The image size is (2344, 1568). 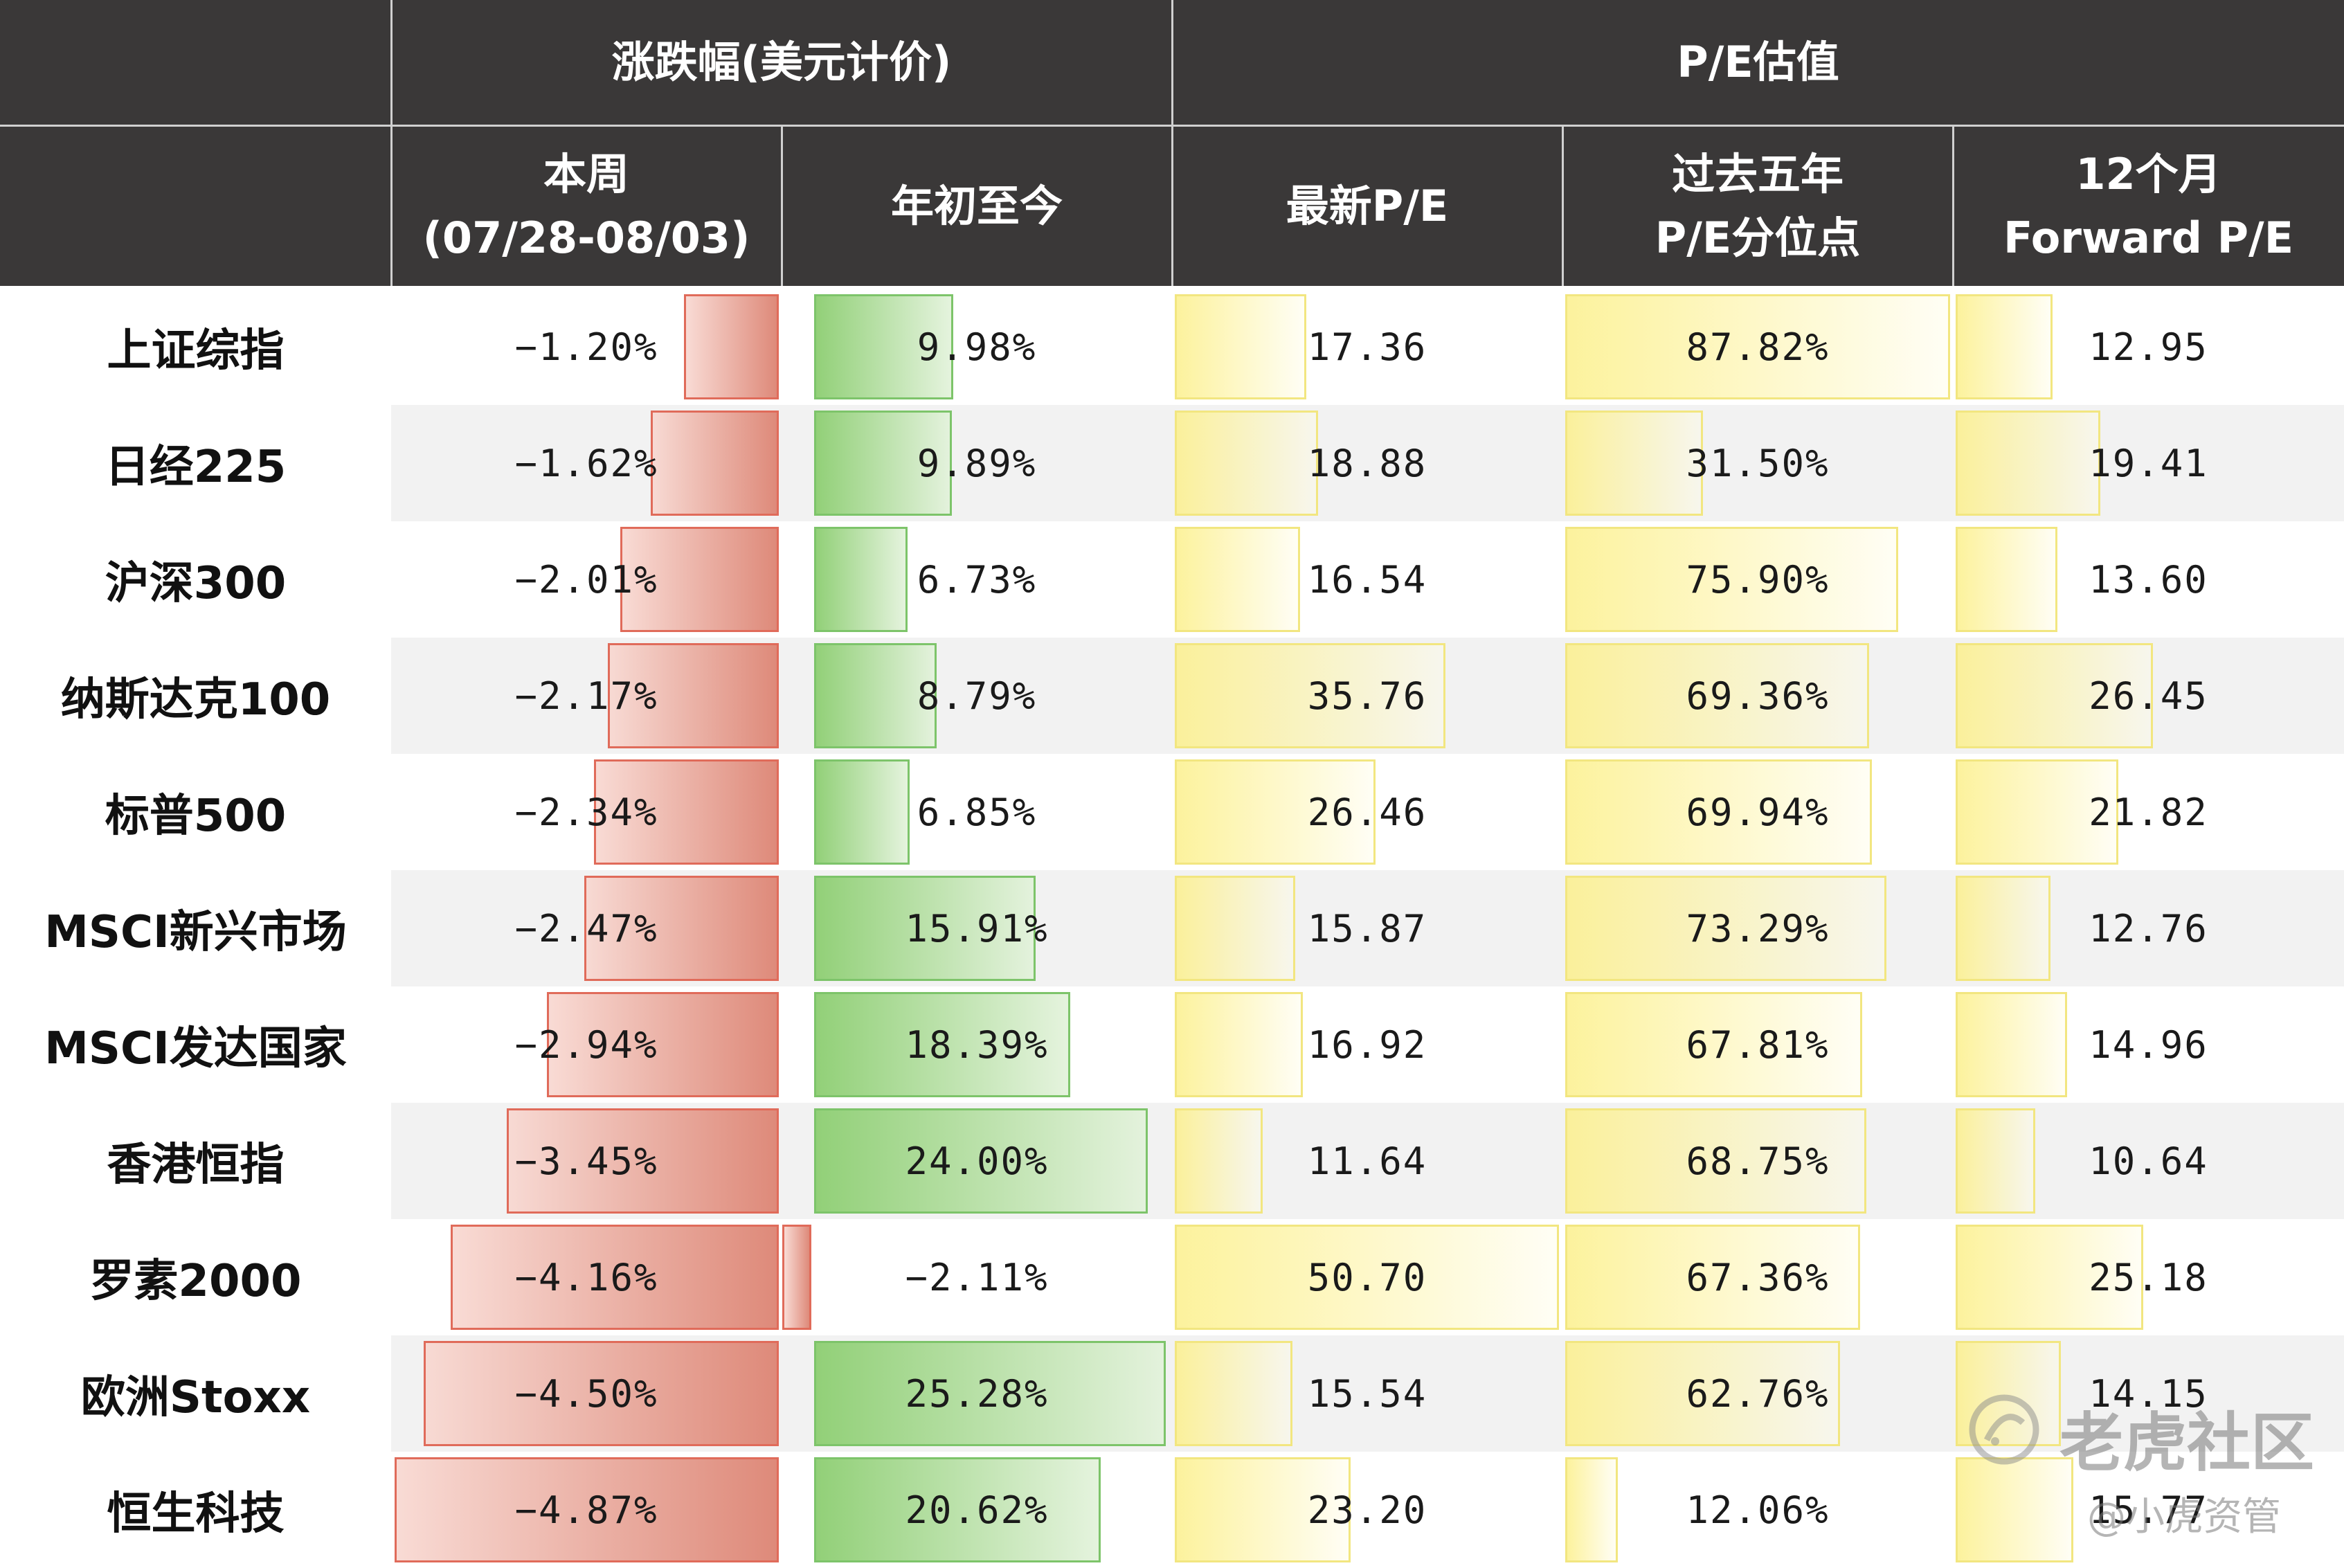 I want to click on table-row: 沪深300 −2.01% 6.73% 16.54 75.90% 13.60, so click(x=1172, y=579).